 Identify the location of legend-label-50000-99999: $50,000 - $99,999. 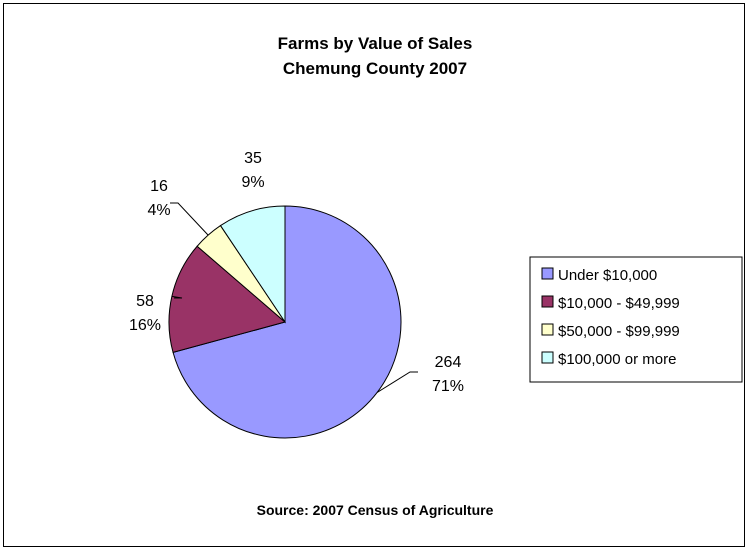
(619, 331).